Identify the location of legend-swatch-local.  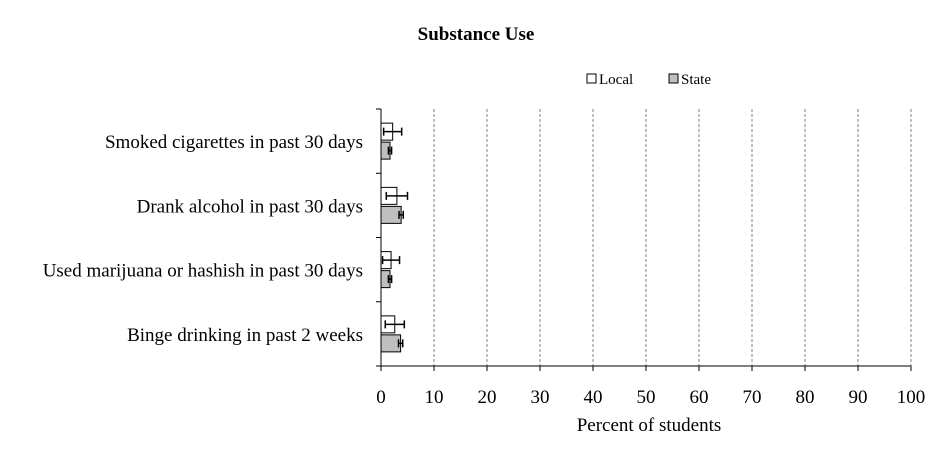
(591, 78).